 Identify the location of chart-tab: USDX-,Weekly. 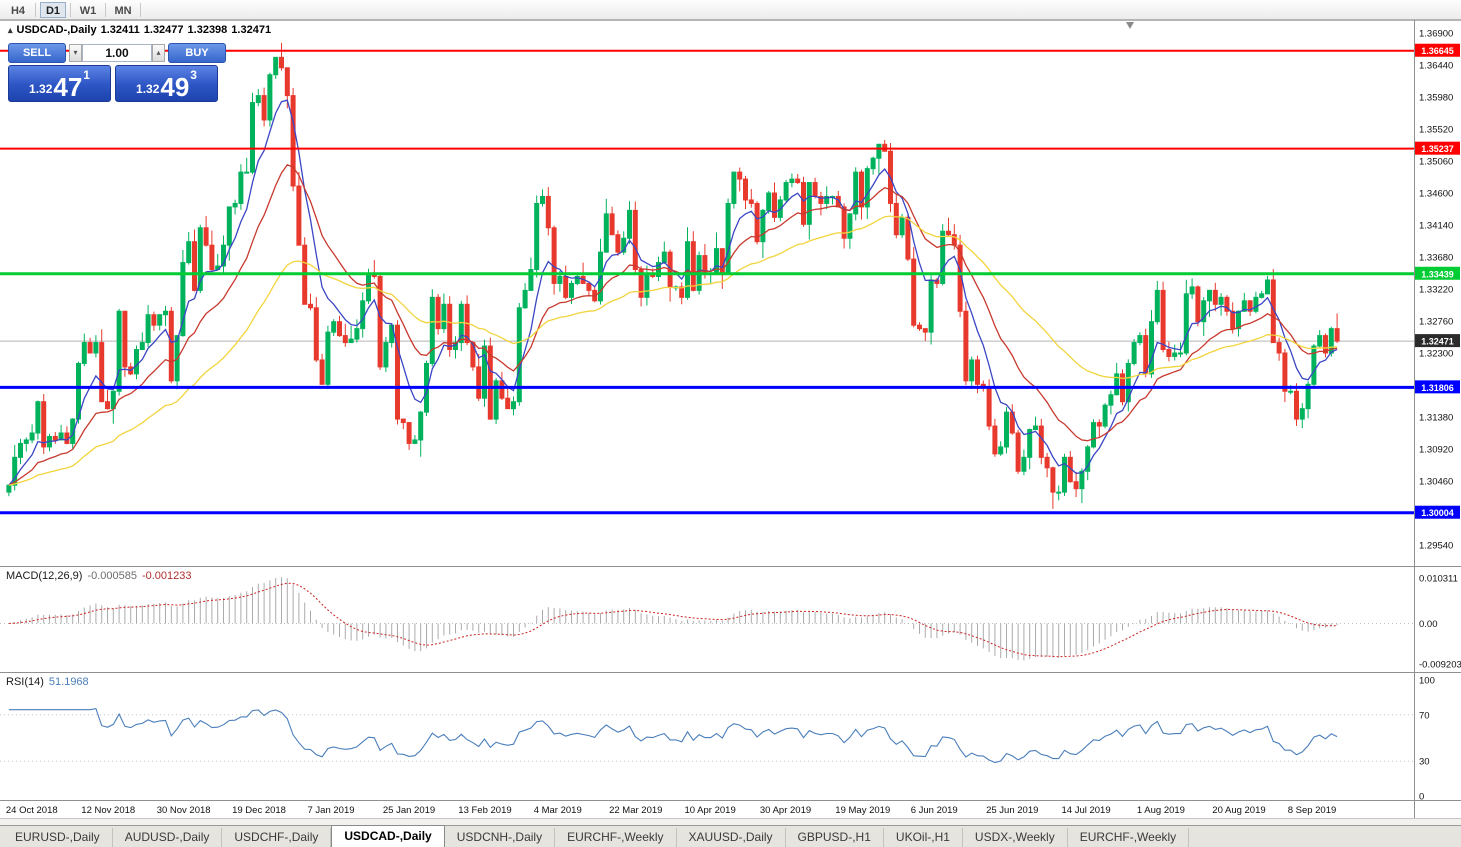
(1015, 837).